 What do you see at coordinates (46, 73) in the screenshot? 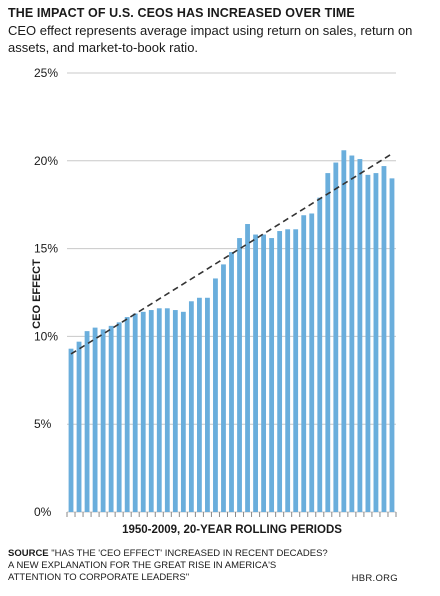
I see `y-tick-label: 25%` at bounding box center [46, 73].